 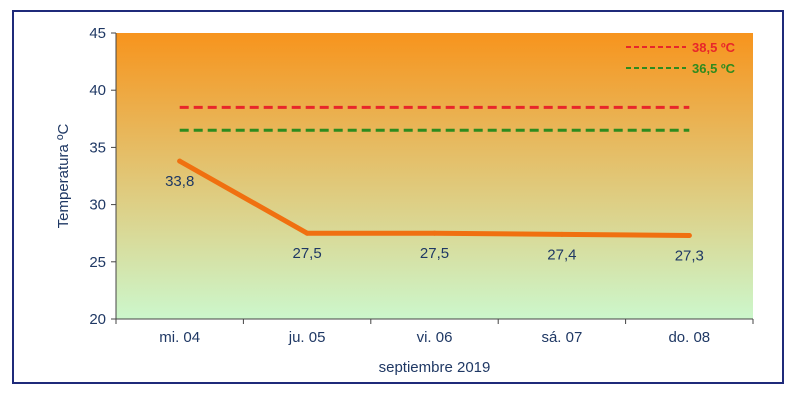 What do you see at coordinates (434, 198) in the screenshot?
I see `series` at bounding box center [434, 198].